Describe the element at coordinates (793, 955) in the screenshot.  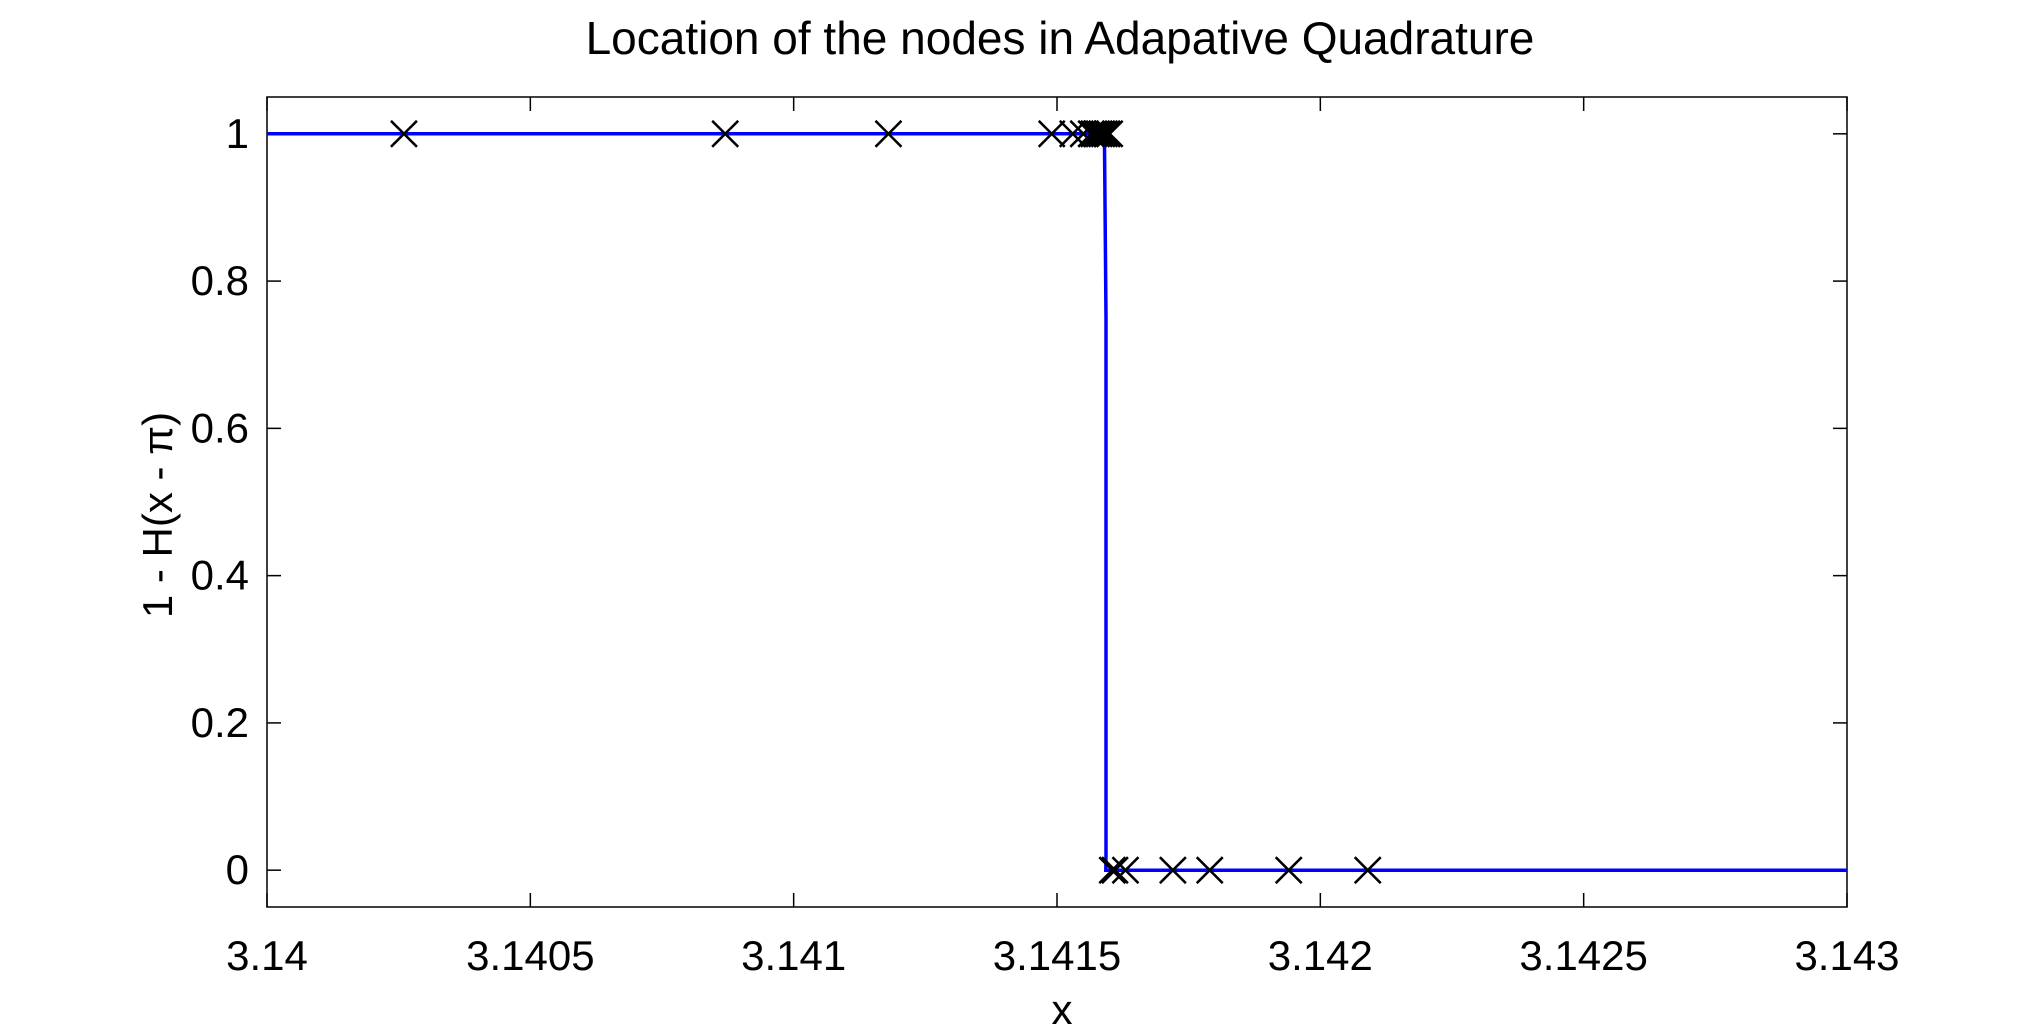
I see `x-tick-label: 3.141` at that location.